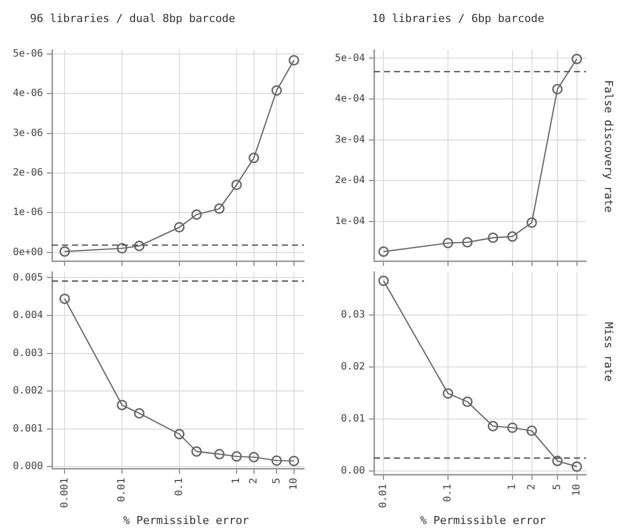  I want to click on y-tick-label: 0.001, so click(27, 428).